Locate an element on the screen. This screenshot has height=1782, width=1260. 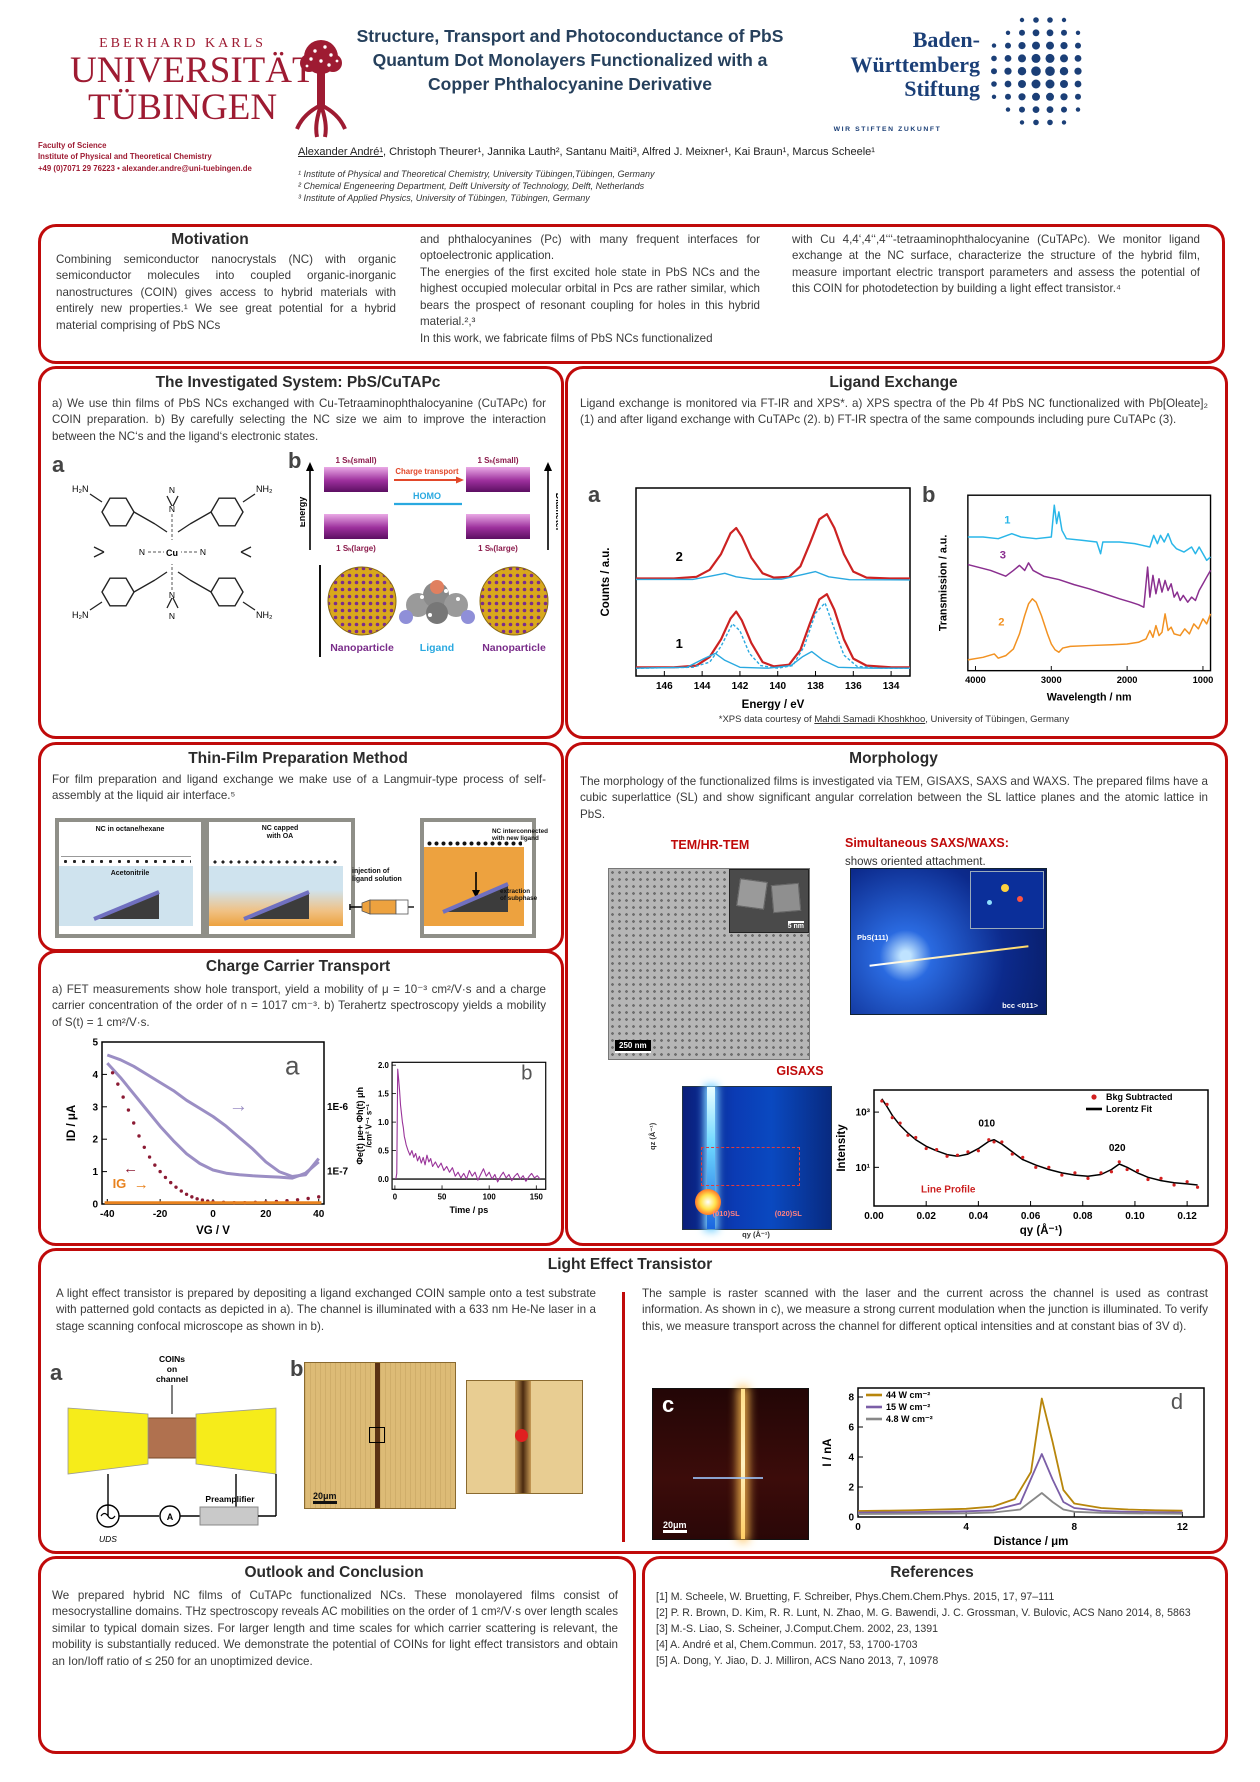
svg-text: 1 is located at coordinates (1007, 521).